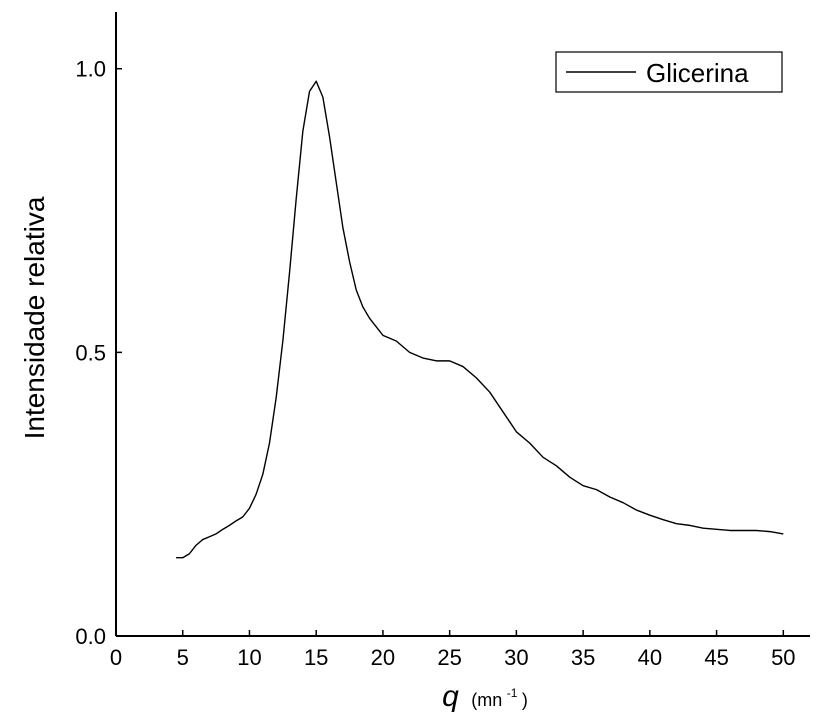  Describe the element at coordinates (316, 657) in the screenshot. I see `x-tick-label: 15` at that location.